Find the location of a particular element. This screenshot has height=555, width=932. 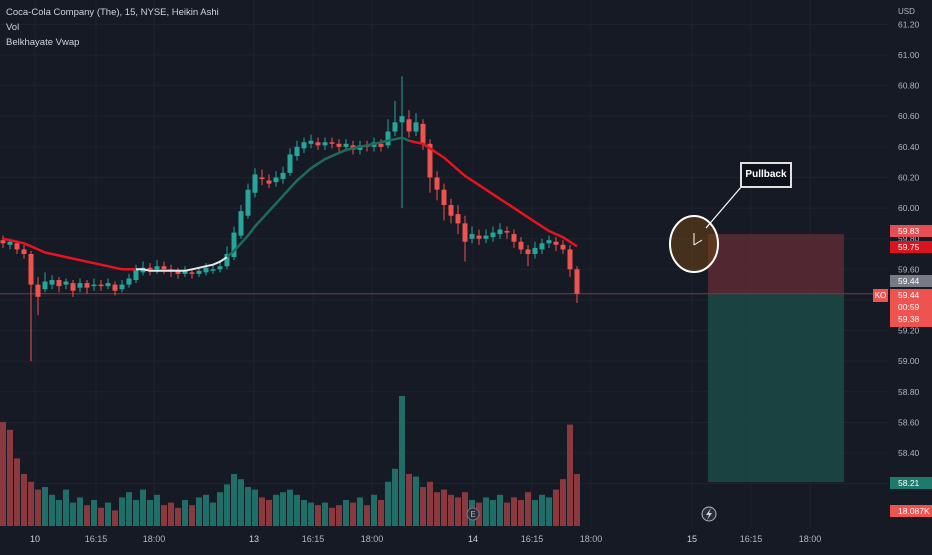

currency-label: USD is located at coordinates (906, 11).